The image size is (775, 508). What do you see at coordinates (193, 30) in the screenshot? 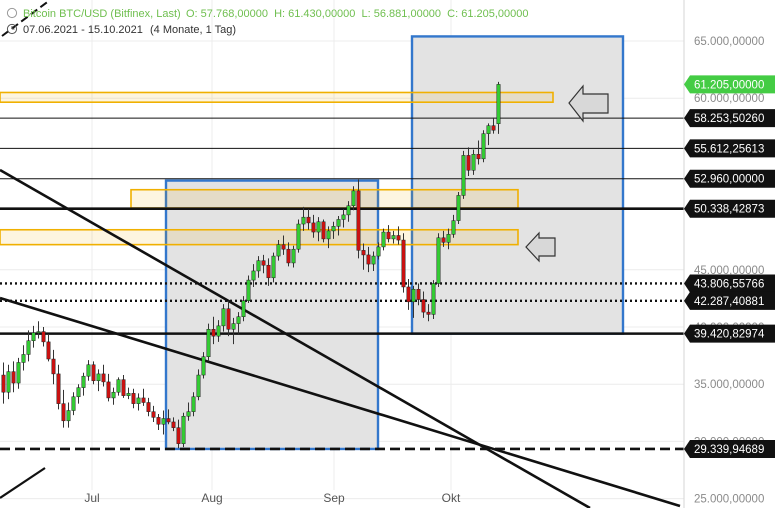
I see `range-note: (4 Monate, 1 Tag)` at bounding box center [193, 30].